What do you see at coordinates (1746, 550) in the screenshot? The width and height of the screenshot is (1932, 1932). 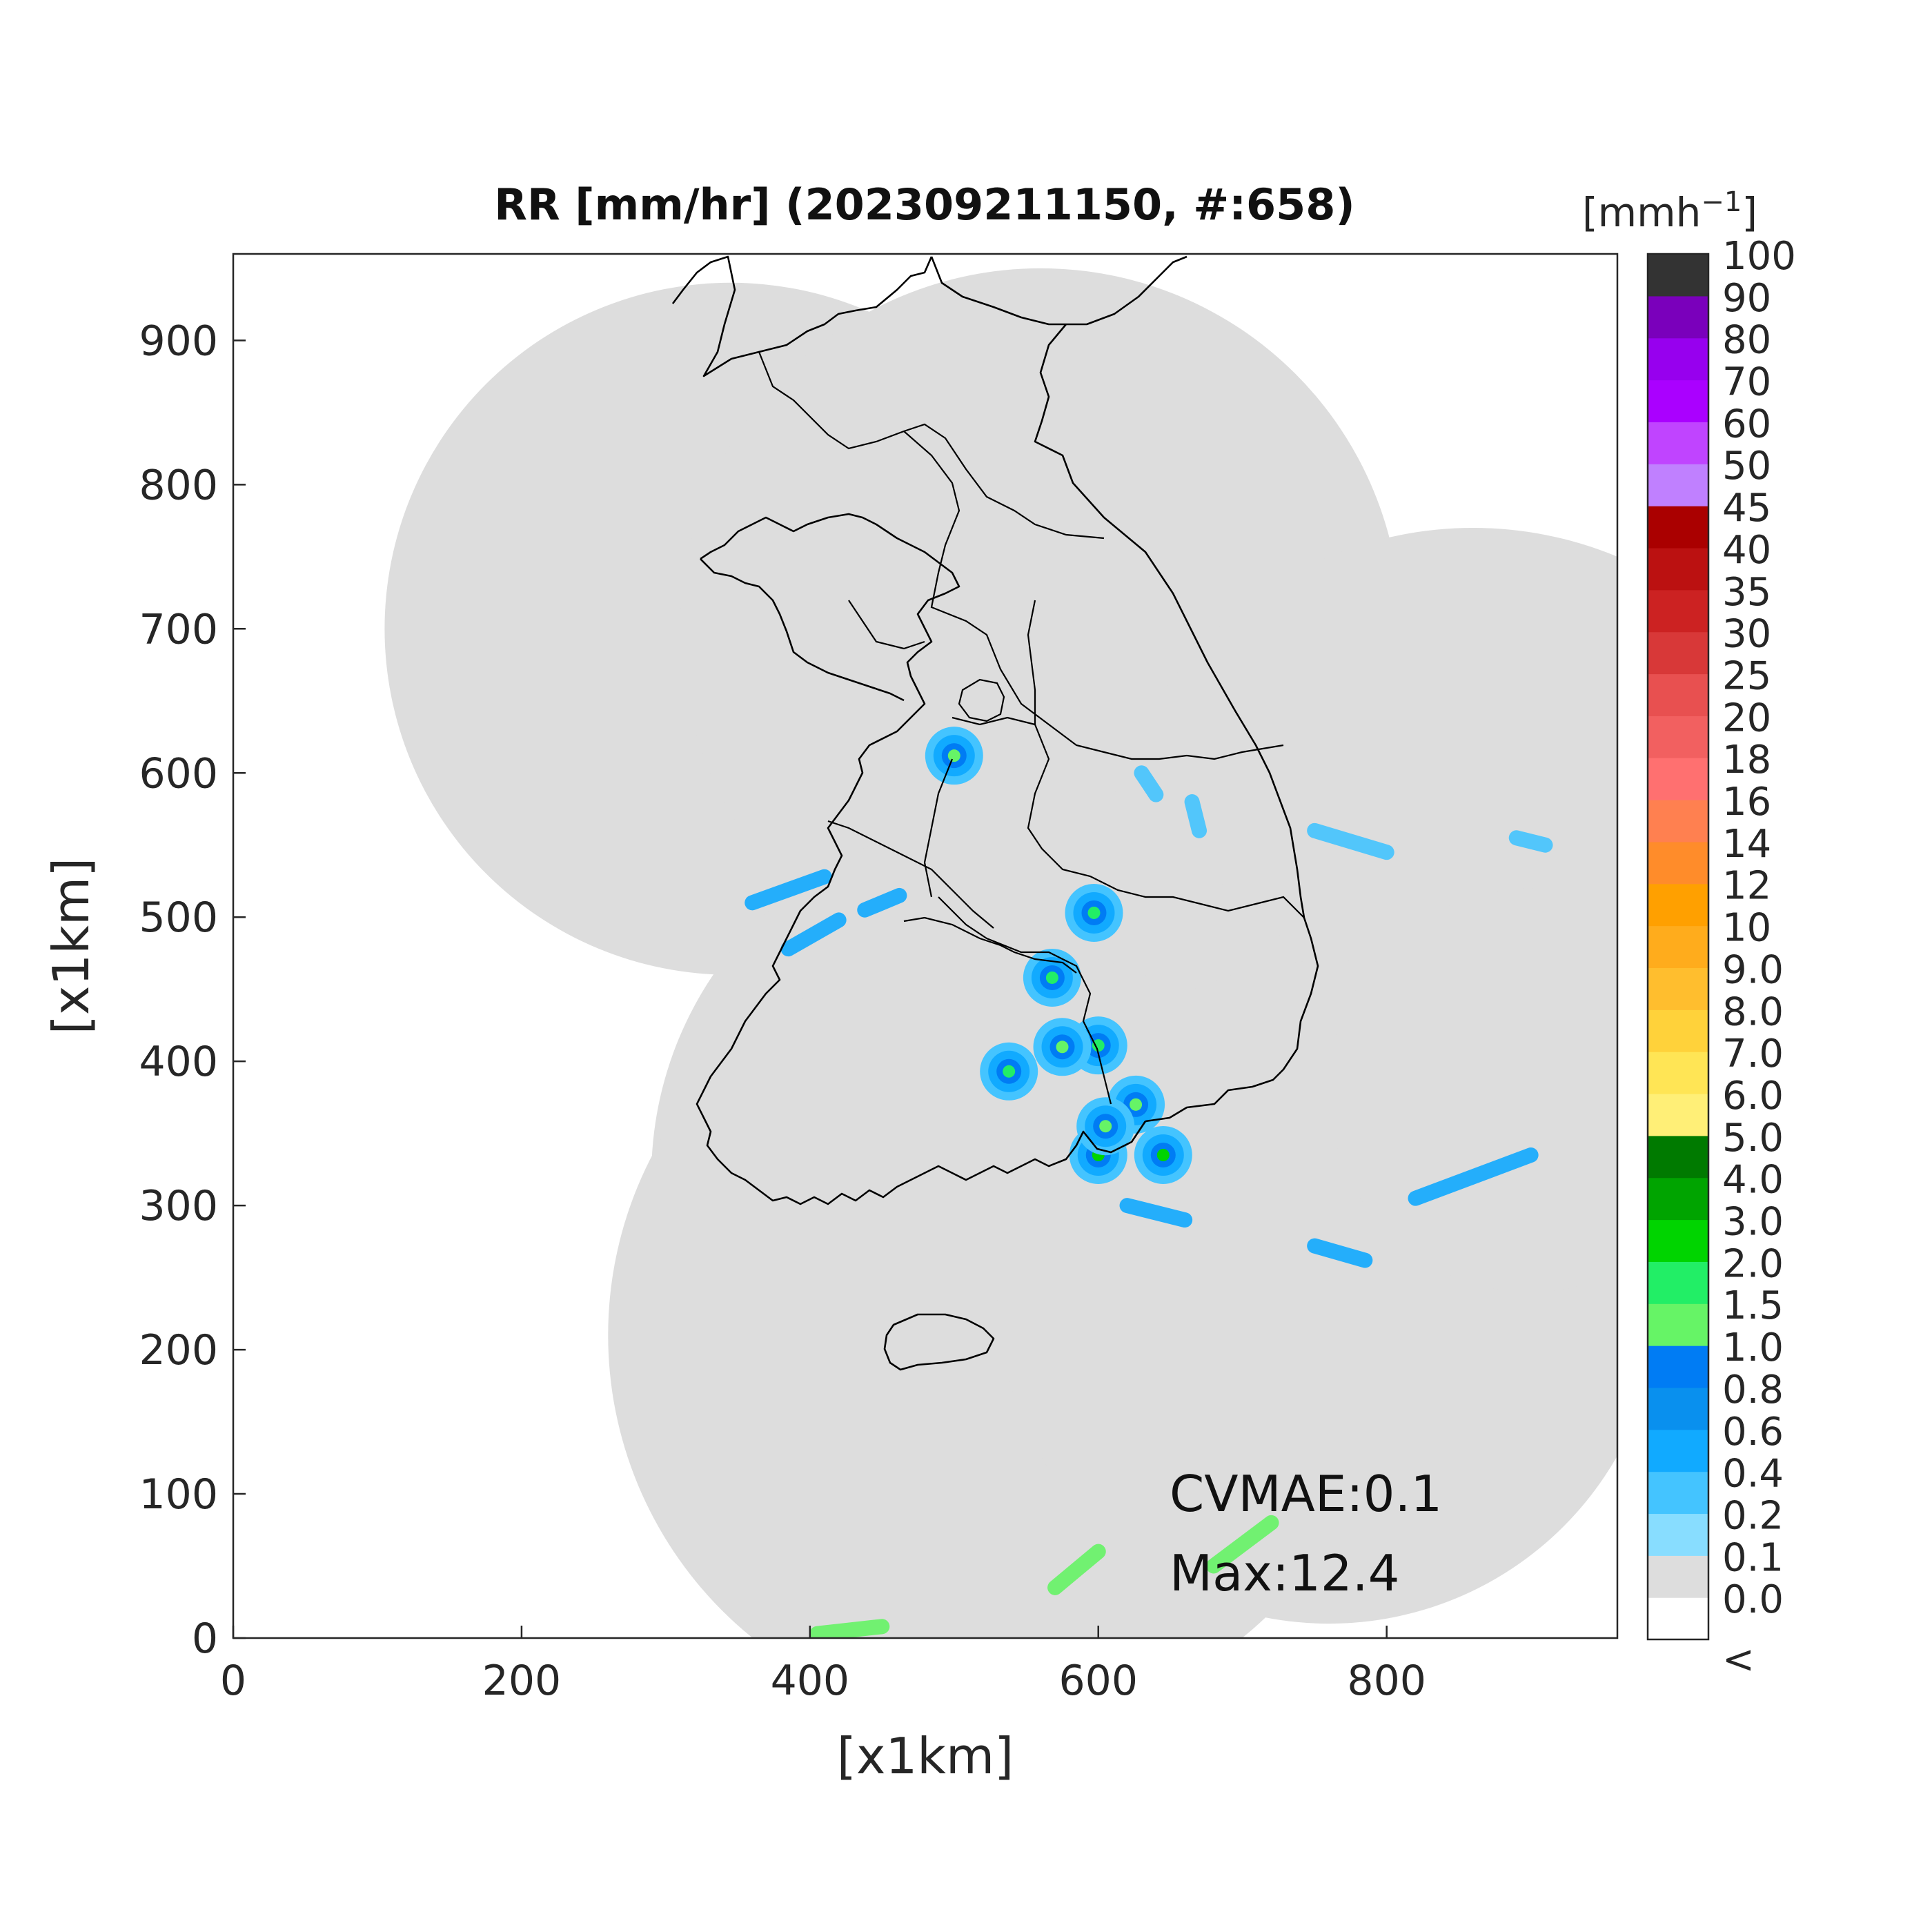 I see `colorbar-label: 40` at bounding box center [1746, 550].